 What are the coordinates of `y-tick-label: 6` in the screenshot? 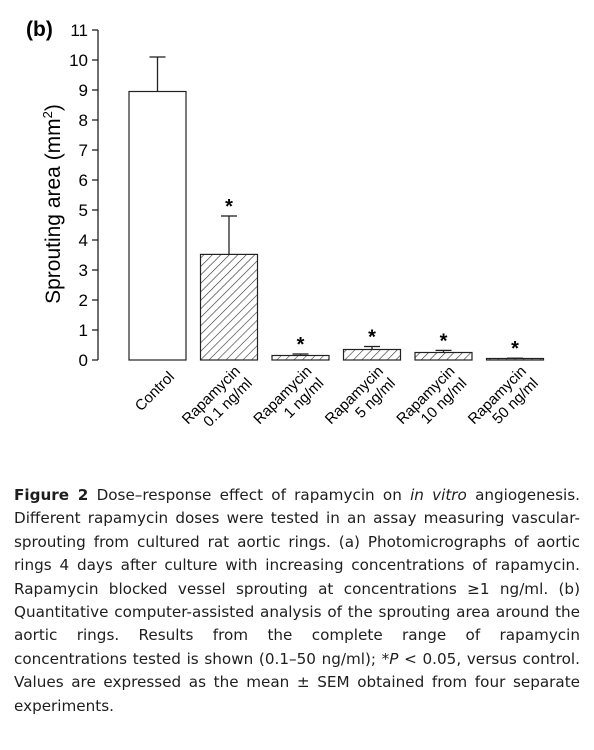 It's located at (83, 180).